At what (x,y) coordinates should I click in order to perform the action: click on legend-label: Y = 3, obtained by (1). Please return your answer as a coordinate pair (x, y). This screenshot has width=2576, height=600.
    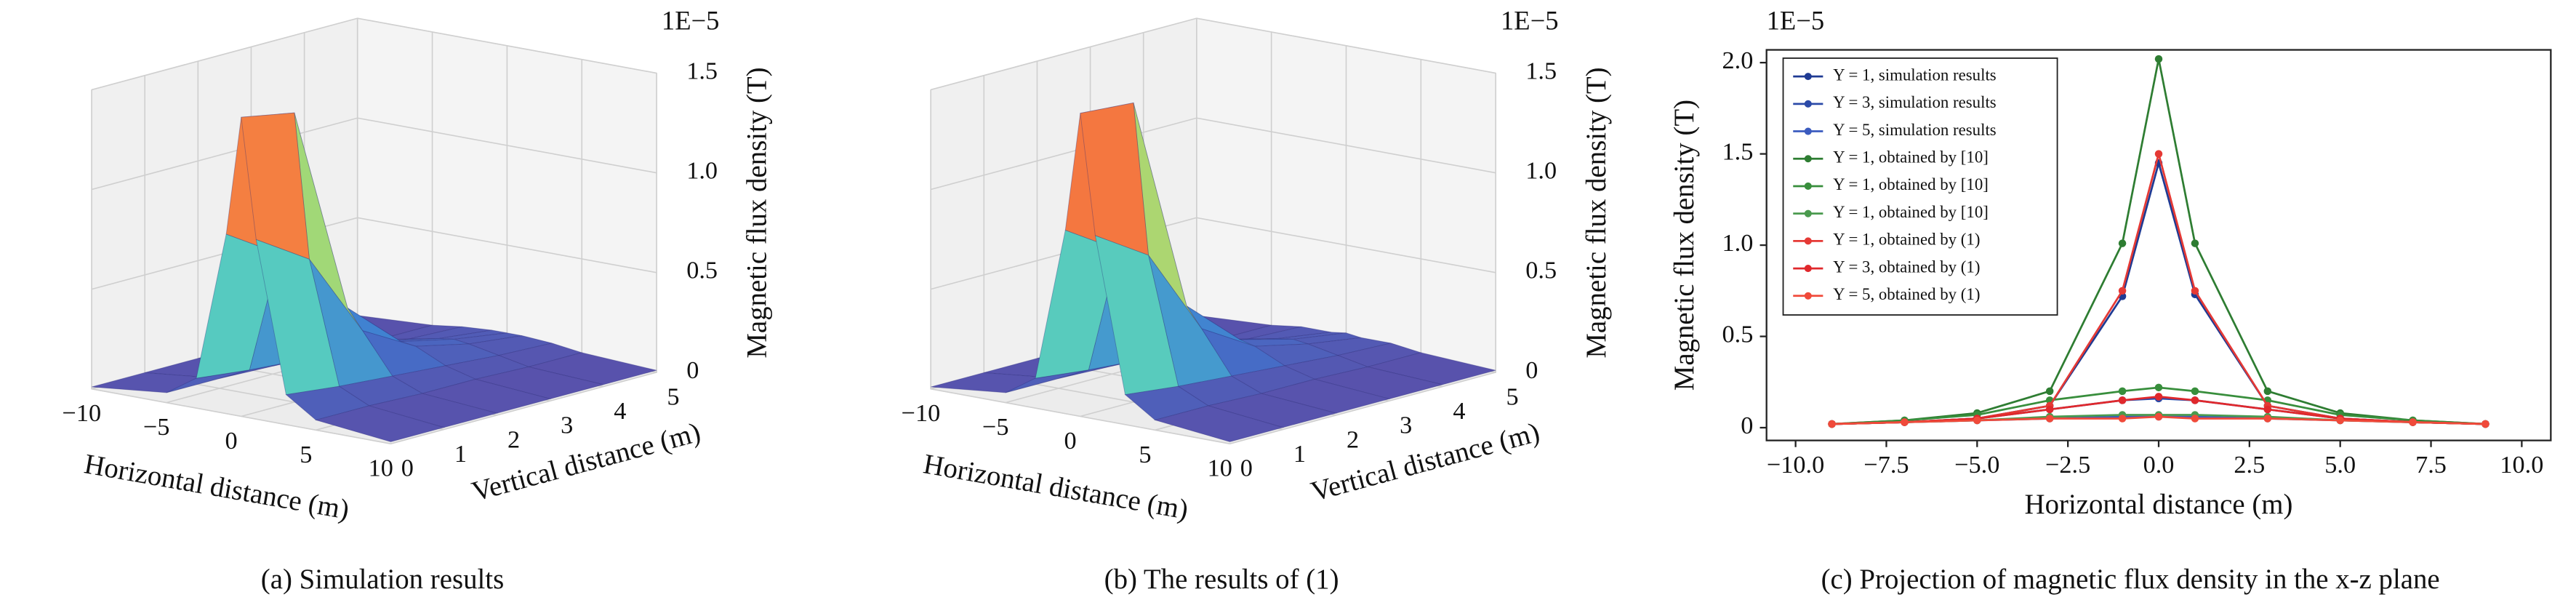
    Looking at the image, I should click on (1907, 266).